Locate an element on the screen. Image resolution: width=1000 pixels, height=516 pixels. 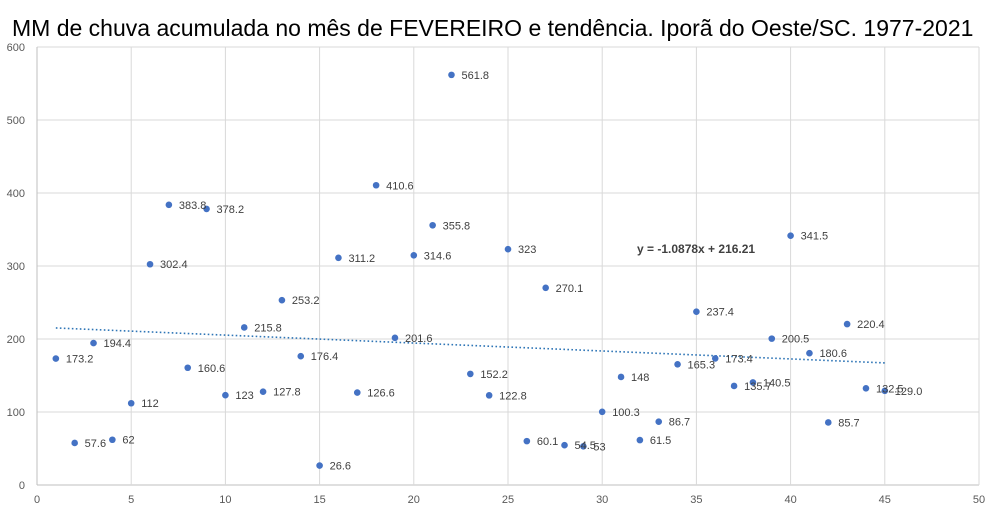
y-tick-label: 300 is located at coordinates (16, 267).